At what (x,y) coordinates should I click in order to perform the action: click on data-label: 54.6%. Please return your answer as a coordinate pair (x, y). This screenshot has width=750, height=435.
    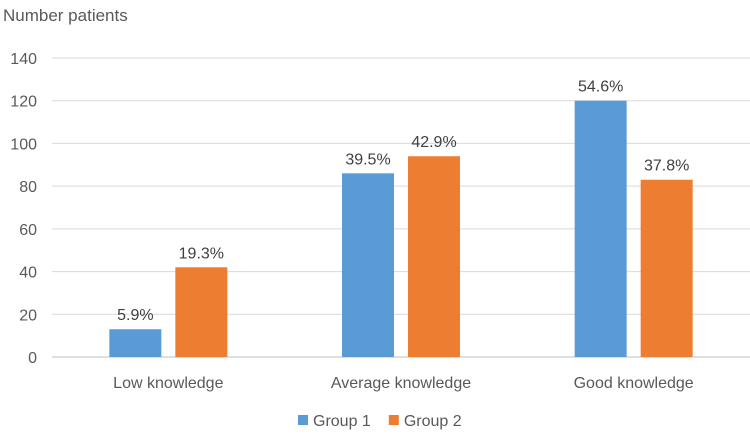
    Looking at the image, I should click on (600, 87).